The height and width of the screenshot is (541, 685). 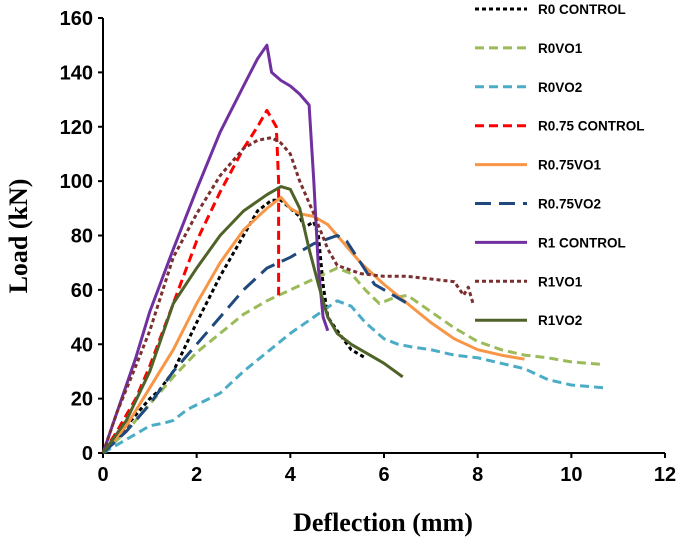 I want to click on x-tick-label: 4, so click(x=291, y=475).